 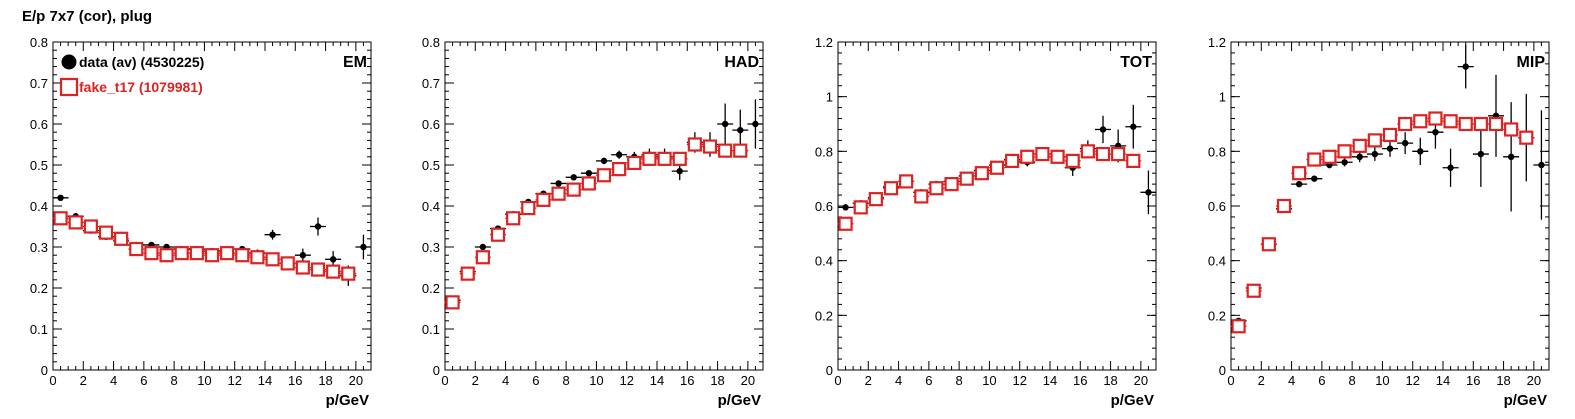 I want to click on y-tick-label: 0.1, so click(x=431, y=329).